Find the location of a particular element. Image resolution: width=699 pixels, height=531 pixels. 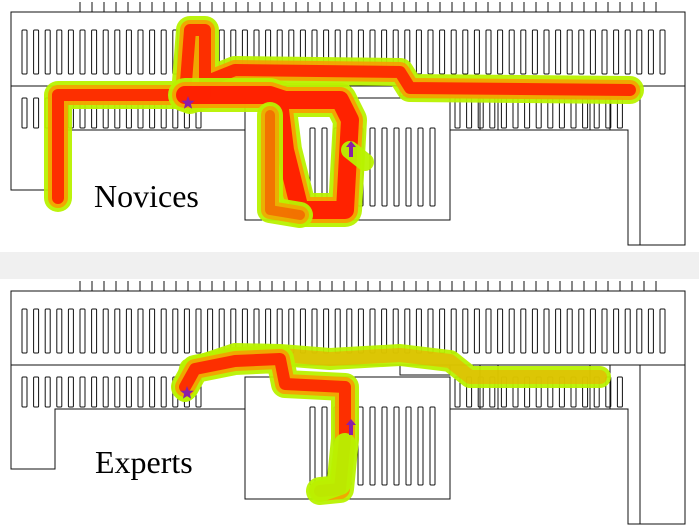

heat-mid is located at coordinates (285, 165).